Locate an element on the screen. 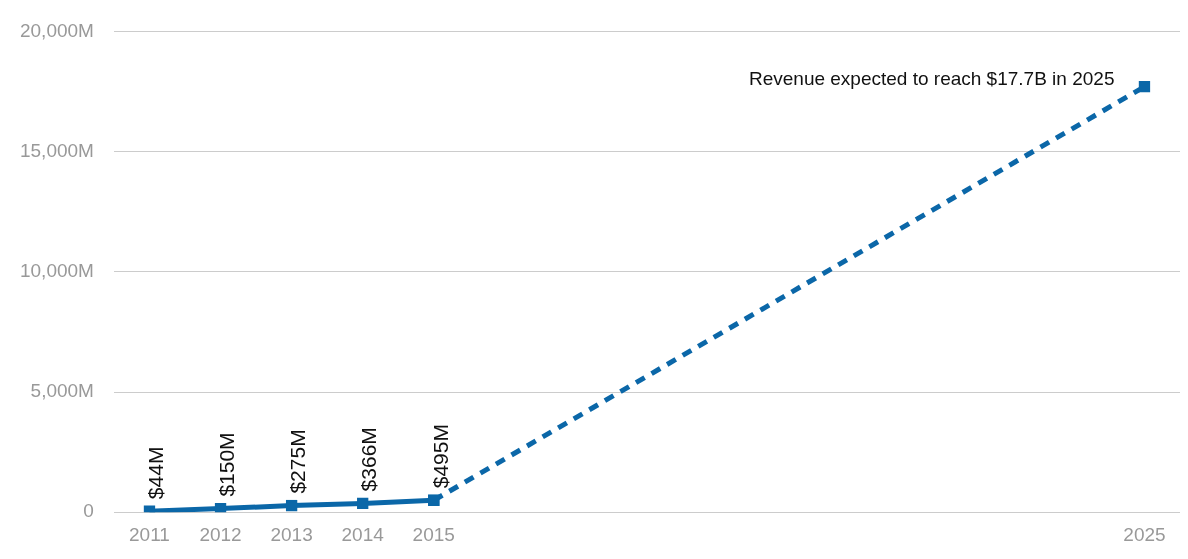 Image resolution: width=1188 pixels, height=559 pixels. y-tick-label: 20,000M is located at coordinates (56, 30).